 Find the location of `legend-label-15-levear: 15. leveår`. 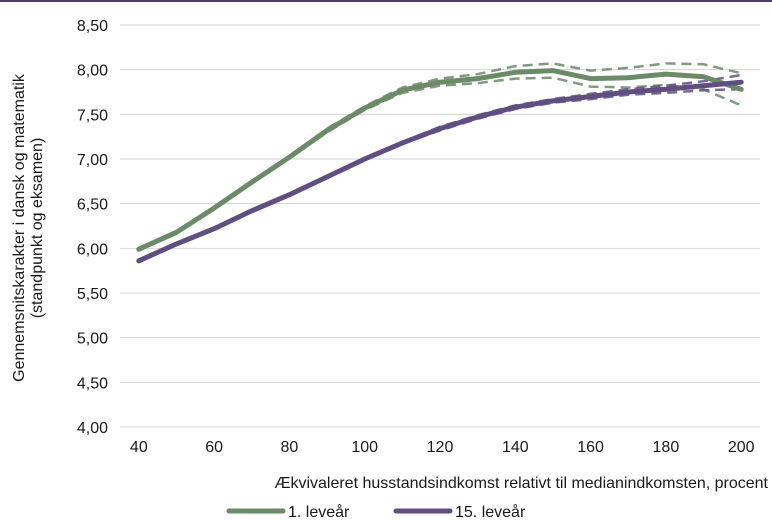

legend-label-15-levear: 15. leveår is located at coordinates (490, 511).